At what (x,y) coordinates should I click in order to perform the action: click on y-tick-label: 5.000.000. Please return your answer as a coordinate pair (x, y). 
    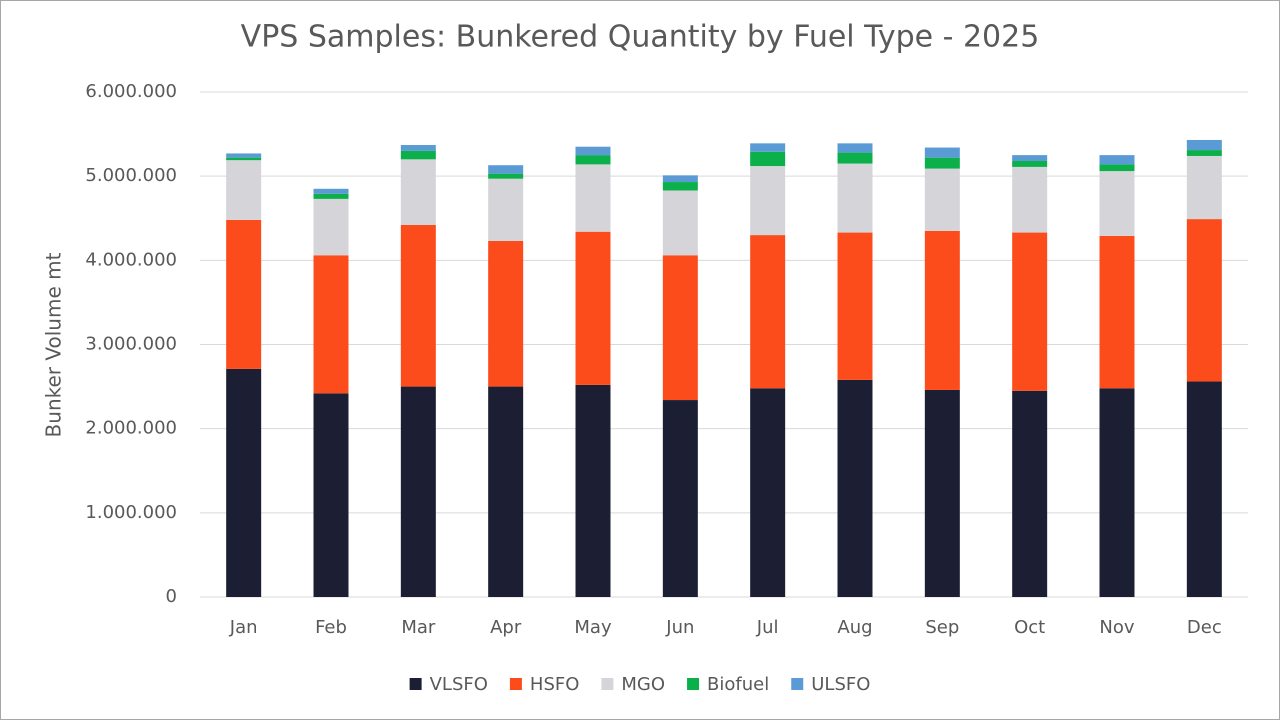
    Looking at the image, I should click on (131, 175).